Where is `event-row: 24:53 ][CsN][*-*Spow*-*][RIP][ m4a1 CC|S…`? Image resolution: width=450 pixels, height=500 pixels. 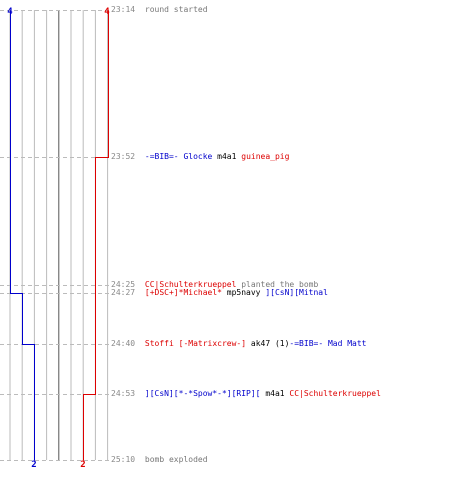
event-row: 24:53 ][CsN][*-*Spow*-*][RIP][ m4a1 CC|S… is located at coordinates (246, 394).